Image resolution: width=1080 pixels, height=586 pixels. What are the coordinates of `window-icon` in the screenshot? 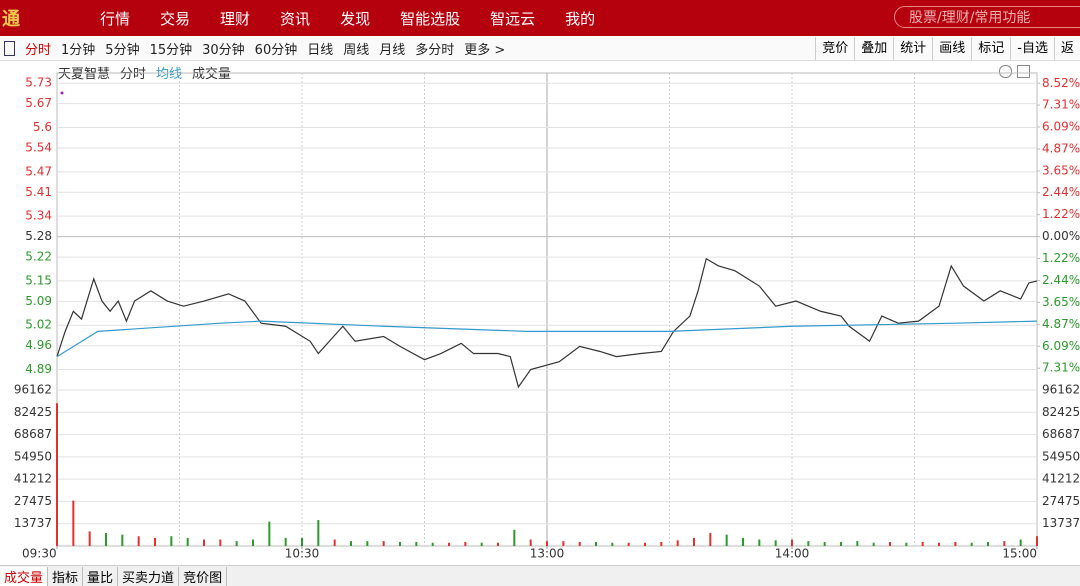 It's located at (1023, 71).